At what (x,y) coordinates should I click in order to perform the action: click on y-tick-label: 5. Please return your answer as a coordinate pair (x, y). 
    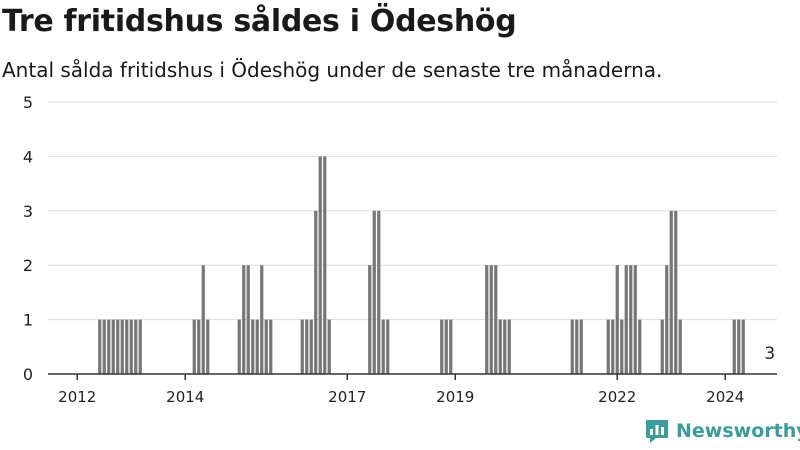
    Looking at the image, I should click on (28, 102).